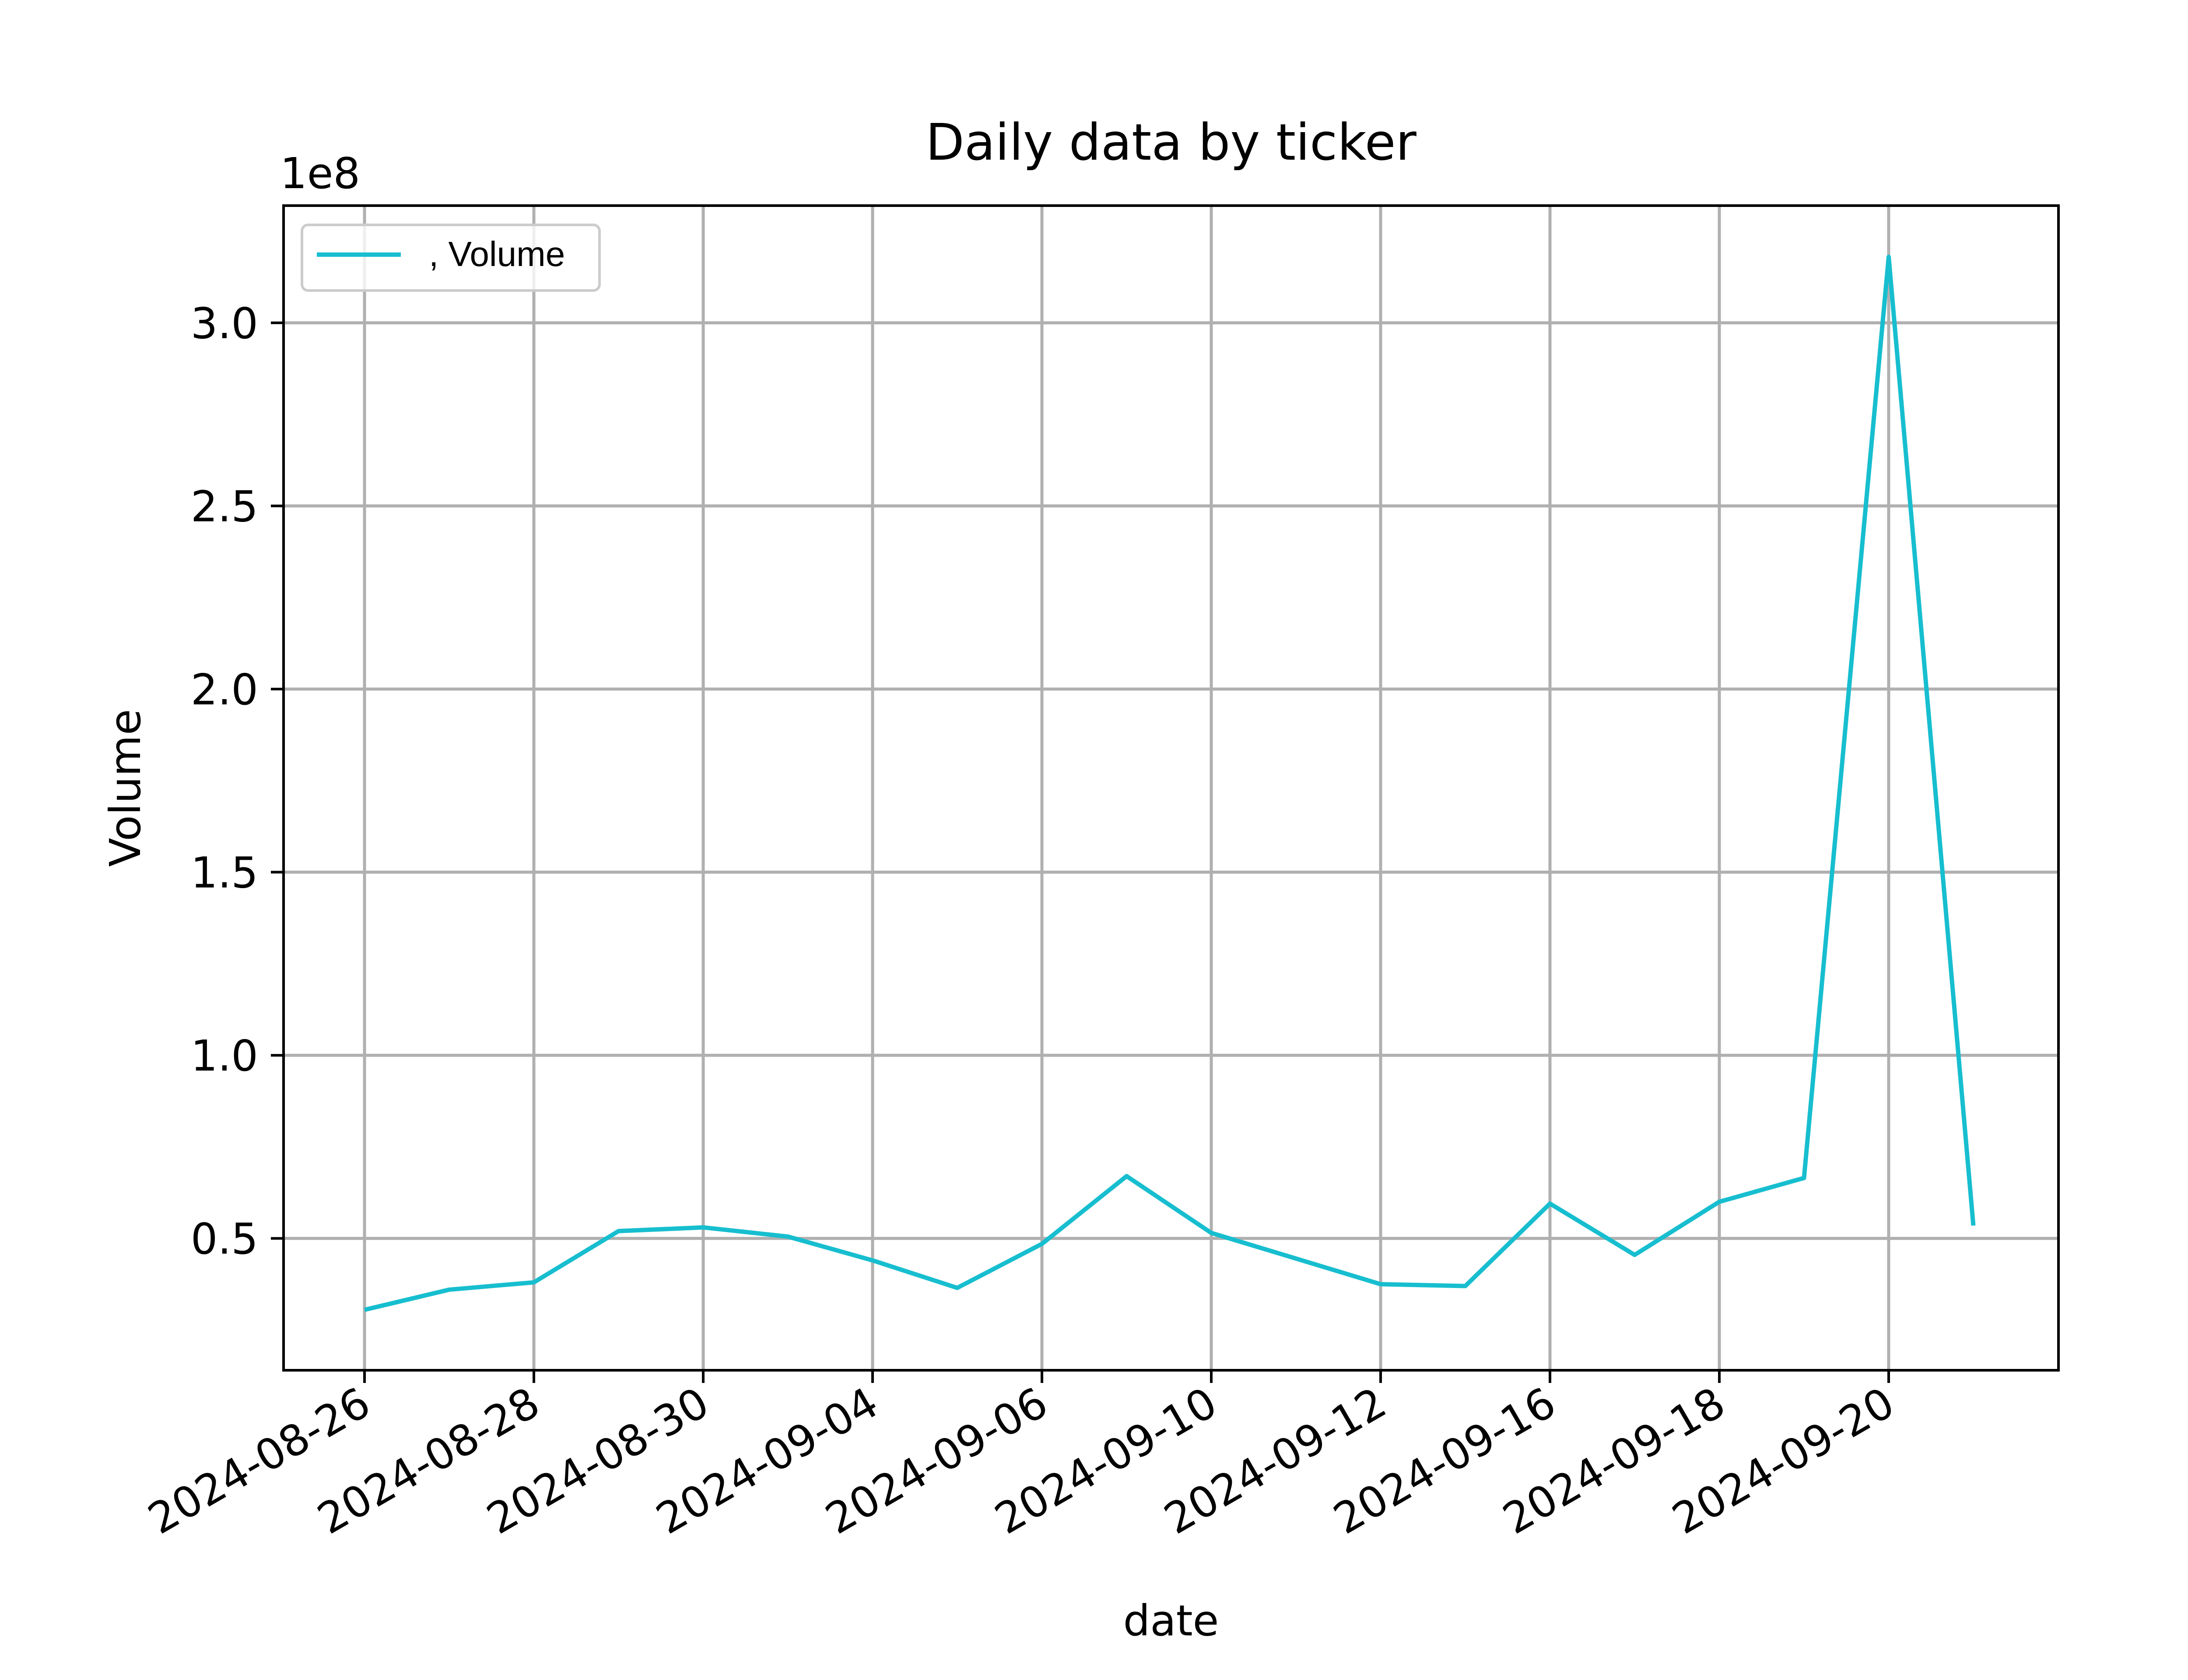 This screenshot has width=2188, height=1680. What do you see at coordinates (497, 253) in the screenshot?
I see `legend-label: , Volume` at bounding box center [497, 253].